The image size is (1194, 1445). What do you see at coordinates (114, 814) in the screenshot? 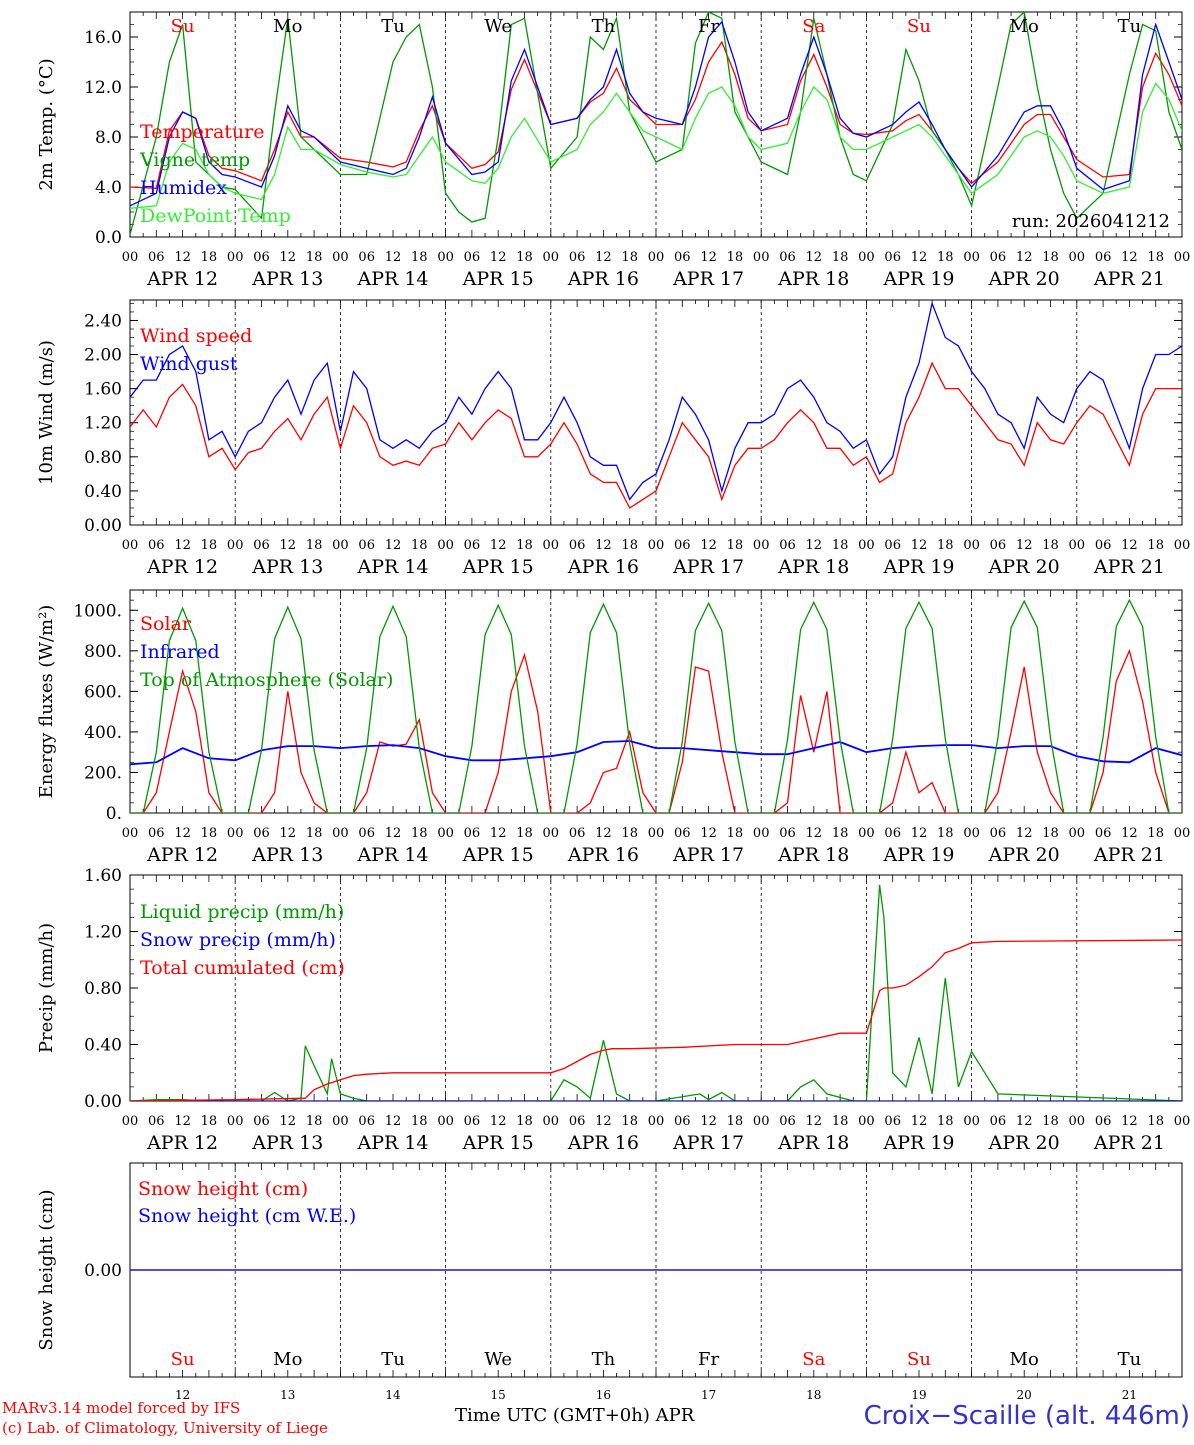
I see `y-tick-label: 0.` at bounding box center [114, 814].